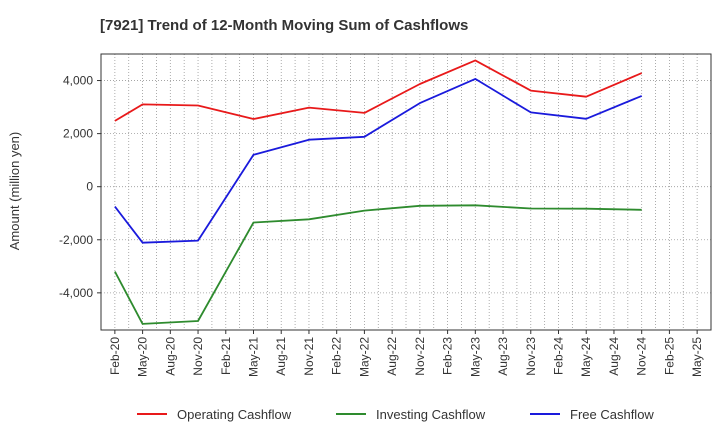  I want to click on x-tick-label: Nov-22, so click(420, 356).